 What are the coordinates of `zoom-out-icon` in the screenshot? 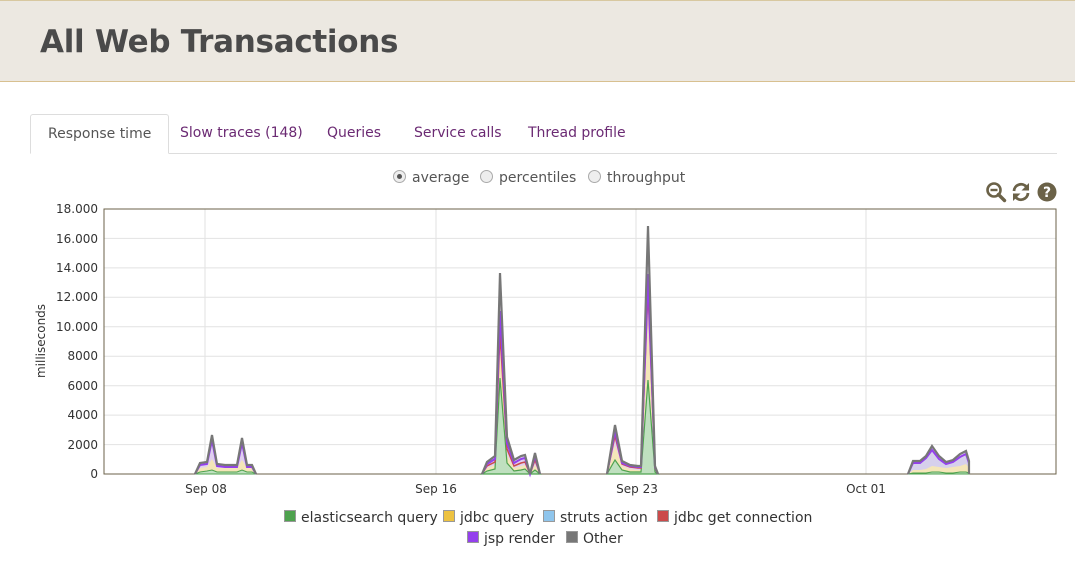 It's located at (996, 192).